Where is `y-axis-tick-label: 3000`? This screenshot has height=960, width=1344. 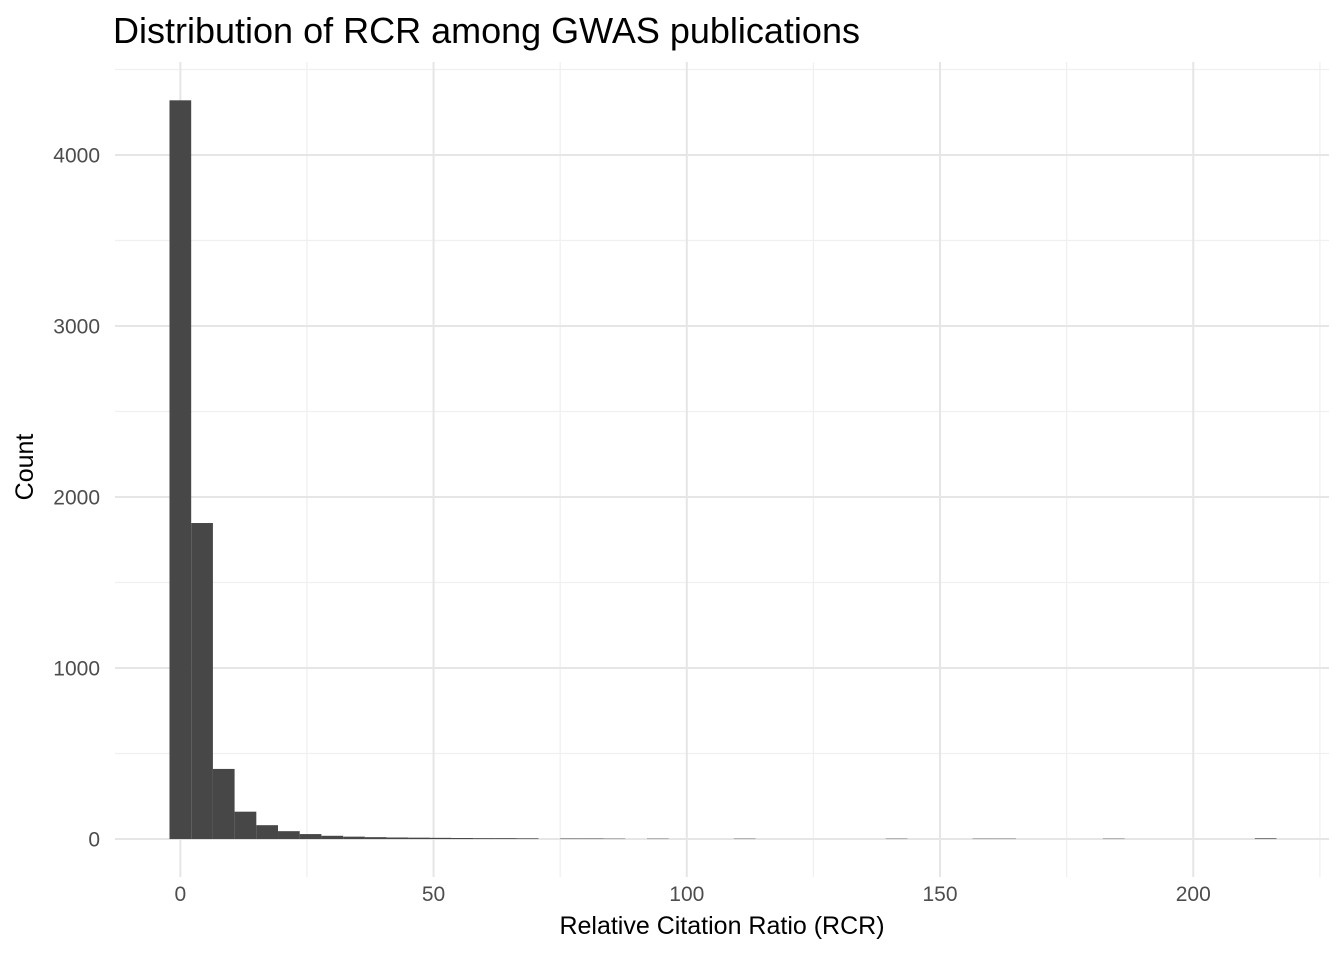
y-axis-tick-label: 3000 is located at coordinates (76, 327).